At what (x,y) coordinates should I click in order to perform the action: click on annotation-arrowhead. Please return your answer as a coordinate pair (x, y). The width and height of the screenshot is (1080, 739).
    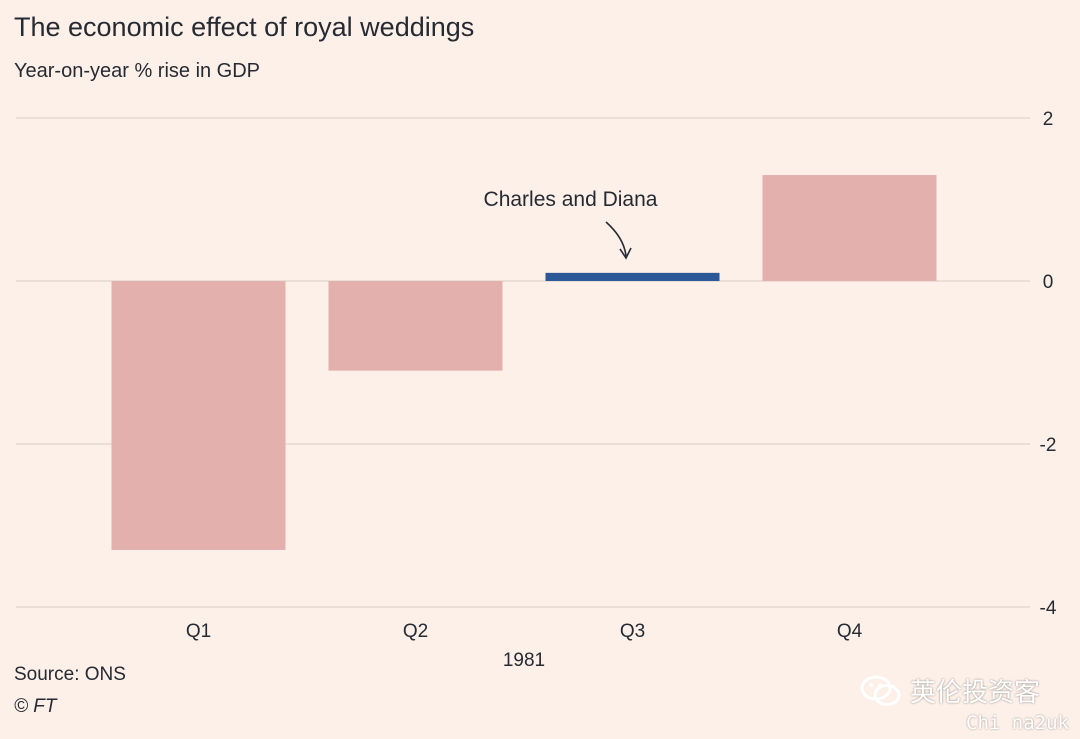
    Looking at the image, I should click on (625, 253).